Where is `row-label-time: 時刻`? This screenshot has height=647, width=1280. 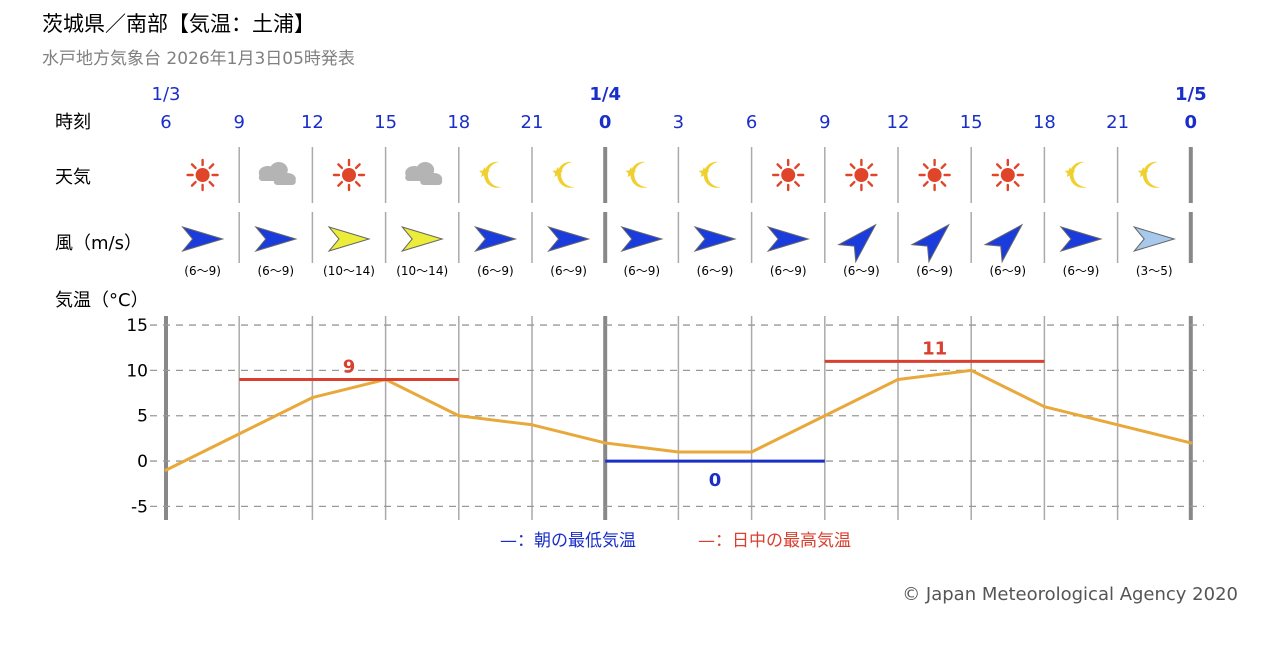 row-label-time: 時刻 is located at coordinates (73, 122).